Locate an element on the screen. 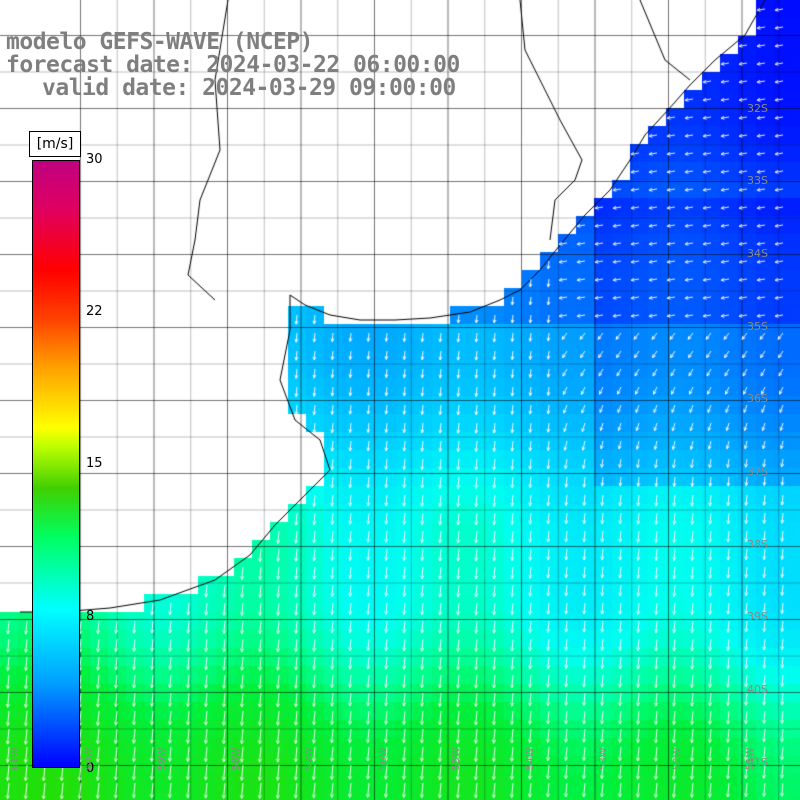 Image resolution: width=800 pixels, height=800 pixels. lat-label-41s: 41S is located at coordinates (757, 762).